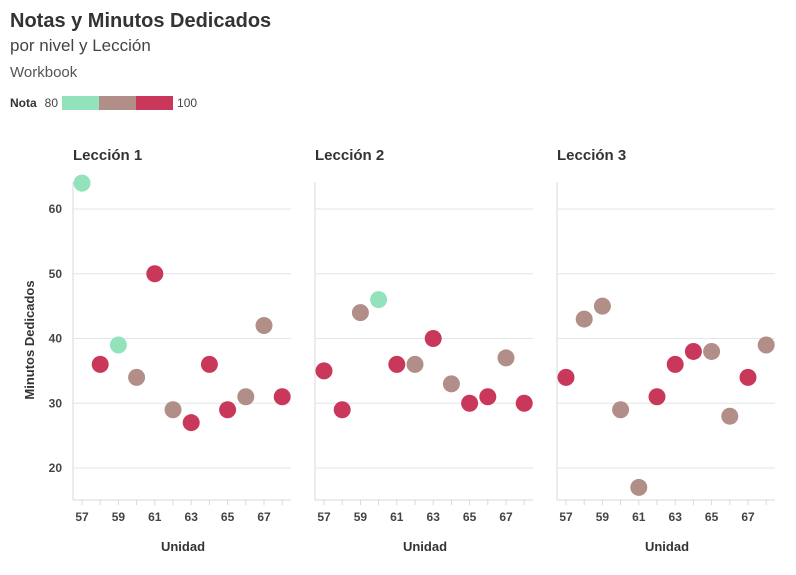  Describe the element at coordinates (56, 209) in the screenshot. I see `y-tick-label: 60` at that location.